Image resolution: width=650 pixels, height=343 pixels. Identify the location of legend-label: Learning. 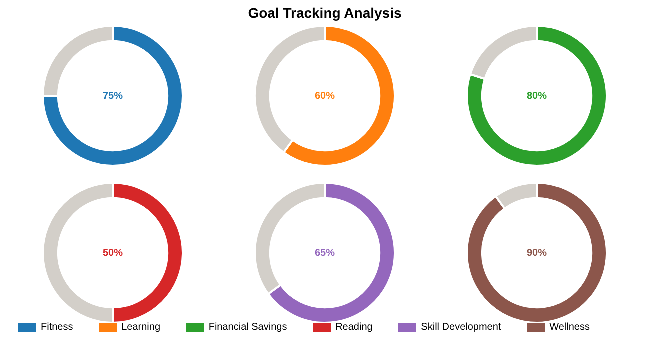
(141, 327).